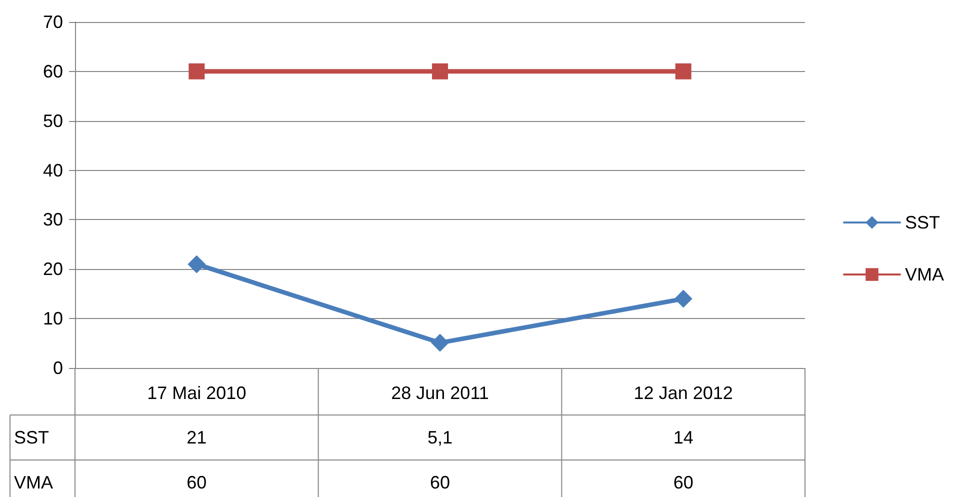  Describe the element at coordinates (52, 269) in the screenshot. I see `y-tick-label: 20` at that location.